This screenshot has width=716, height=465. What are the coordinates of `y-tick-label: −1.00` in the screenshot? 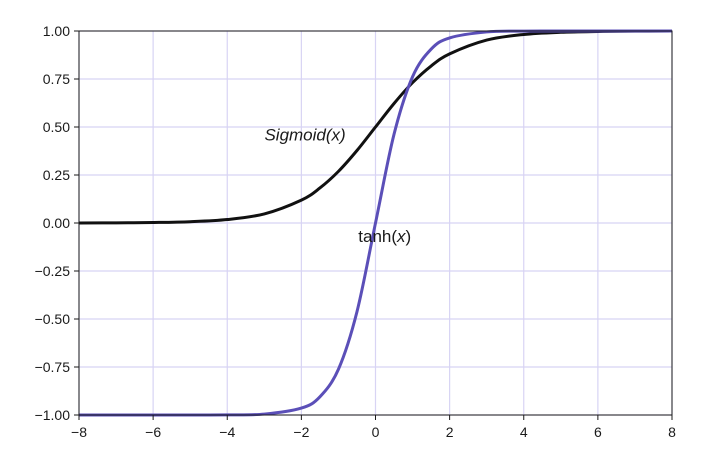 It's located at (53, 415).